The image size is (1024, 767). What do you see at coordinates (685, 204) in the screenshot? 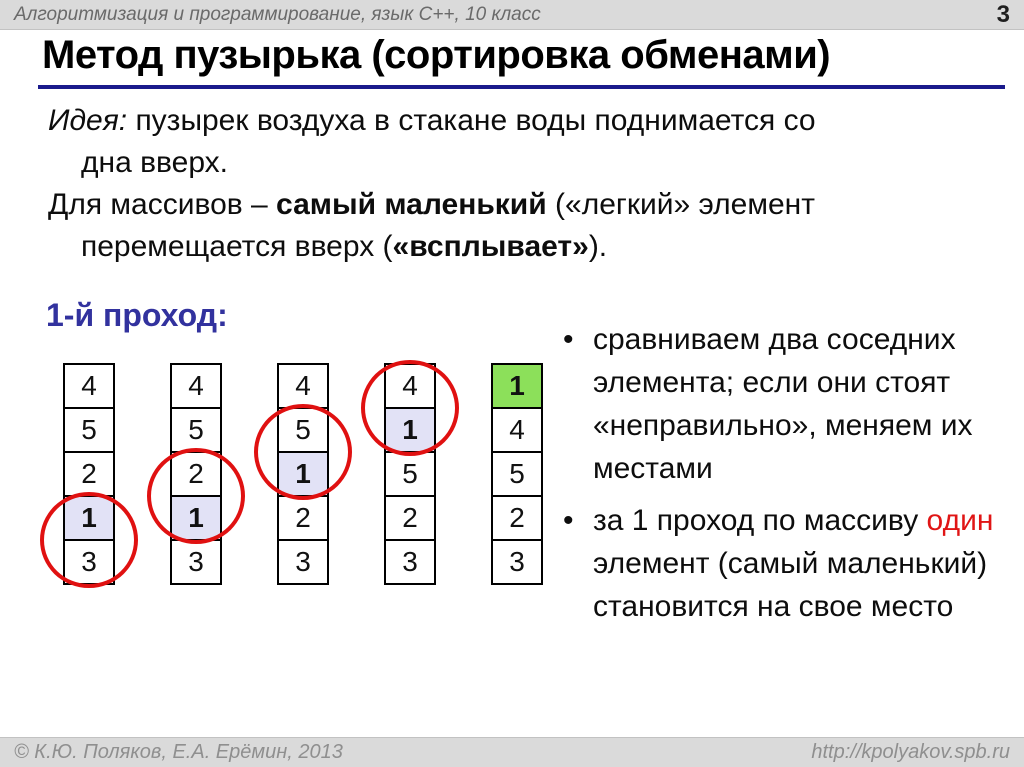
I see `intro-line-3-post: («легкий» элемент` at bounding box center [685, 204].